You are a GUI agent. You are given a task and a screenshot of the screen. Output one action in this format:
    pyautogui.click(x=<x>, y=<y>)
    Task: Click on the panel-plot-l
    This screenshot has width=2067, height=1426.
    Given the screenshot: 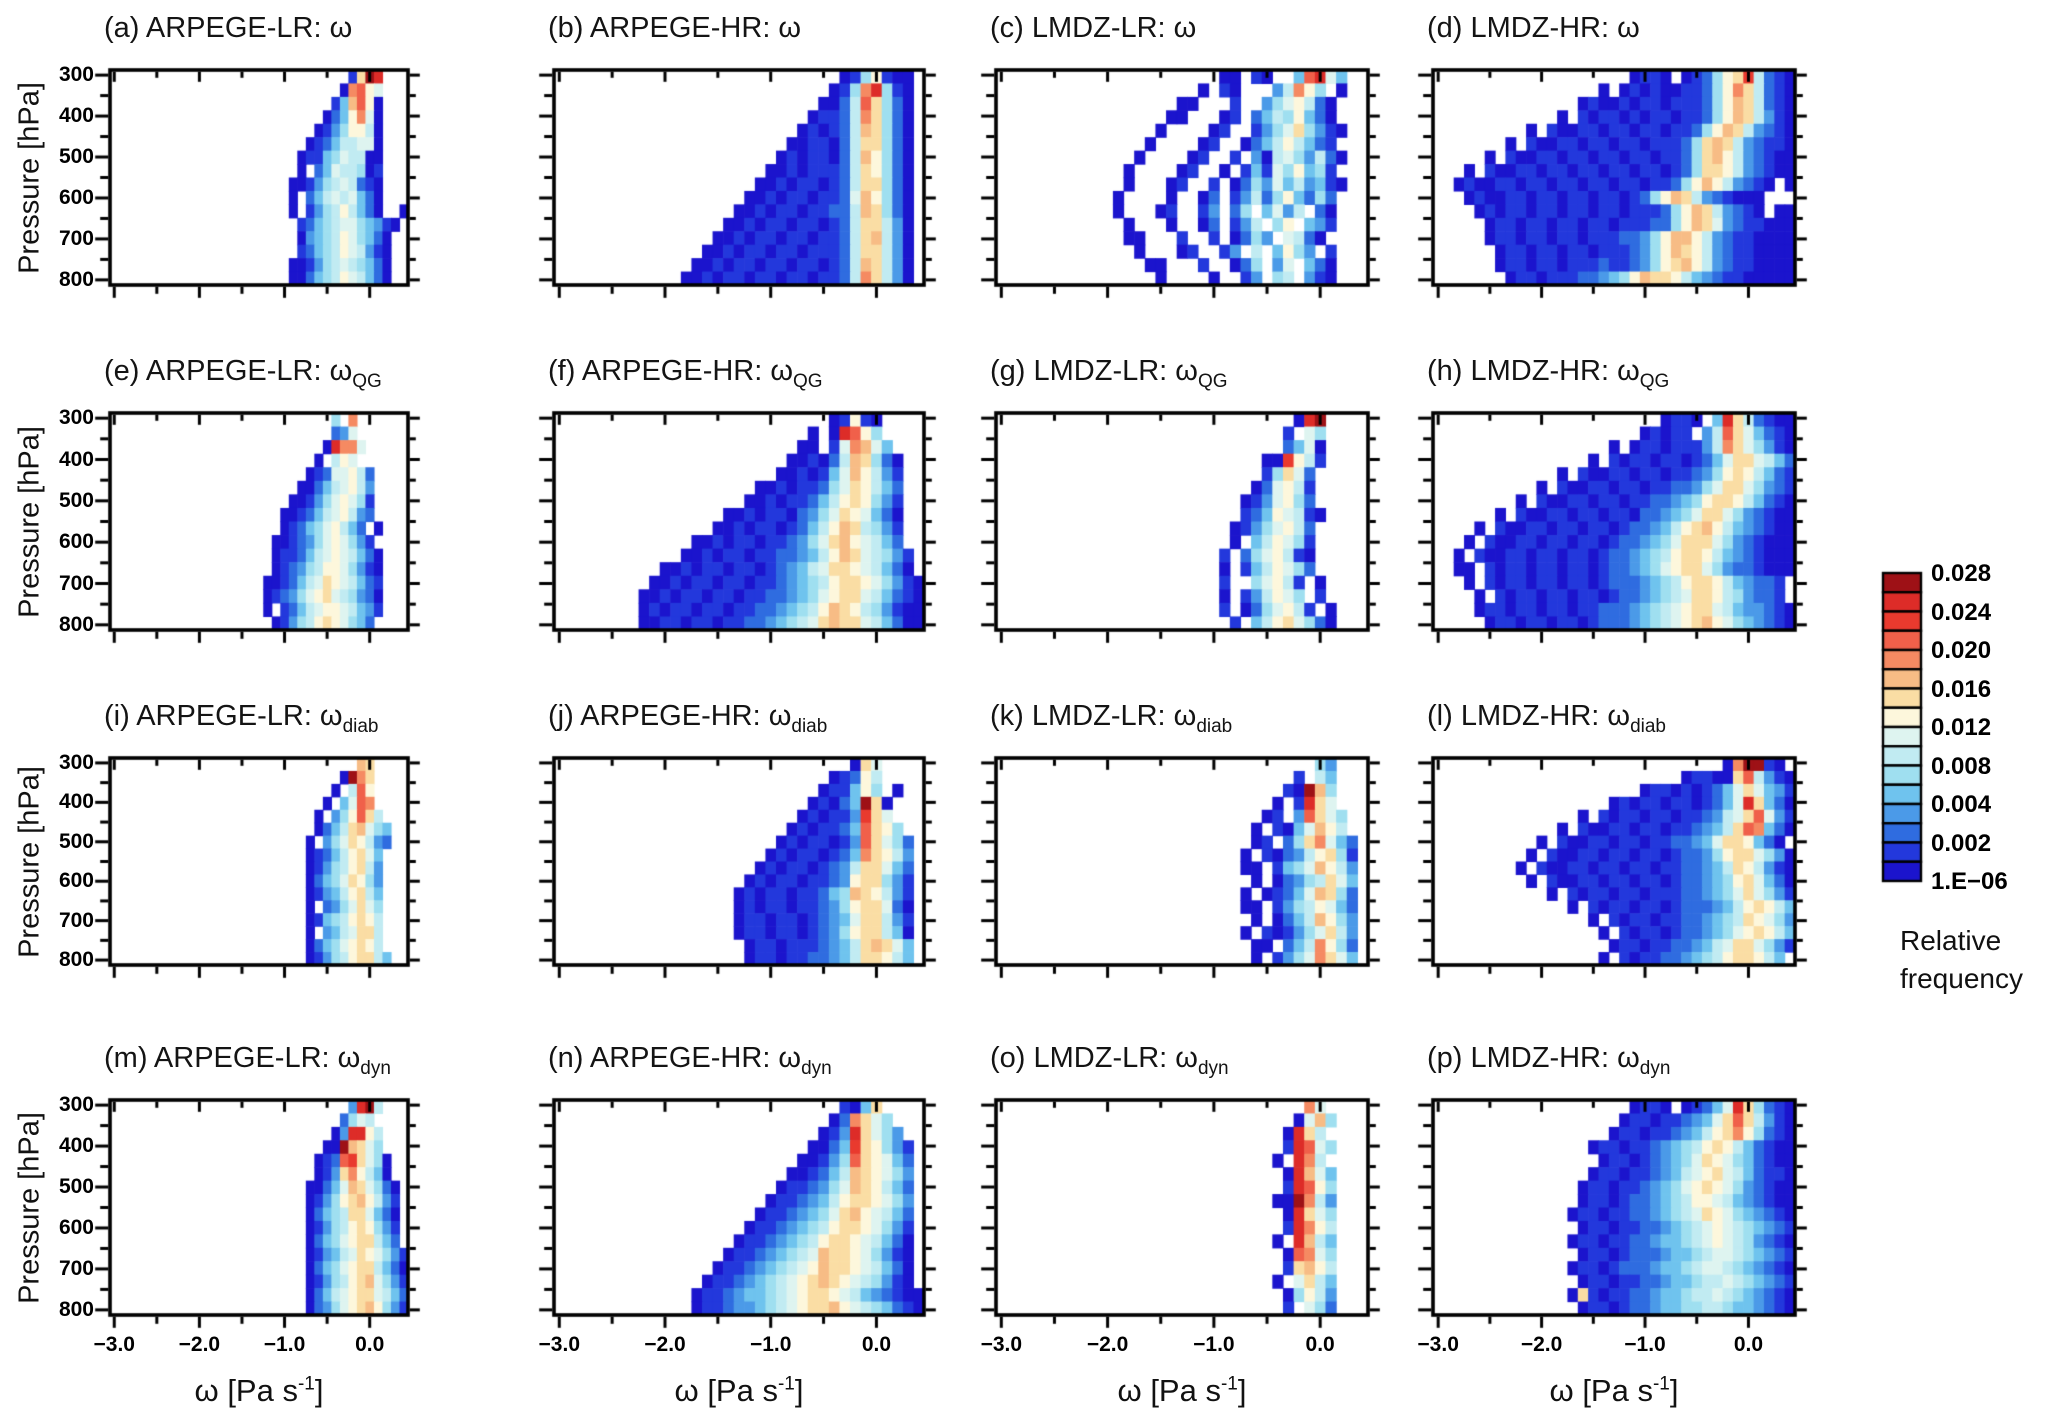 What is the action you would take?
    pyautogui.click(x=1614, y=861)
    